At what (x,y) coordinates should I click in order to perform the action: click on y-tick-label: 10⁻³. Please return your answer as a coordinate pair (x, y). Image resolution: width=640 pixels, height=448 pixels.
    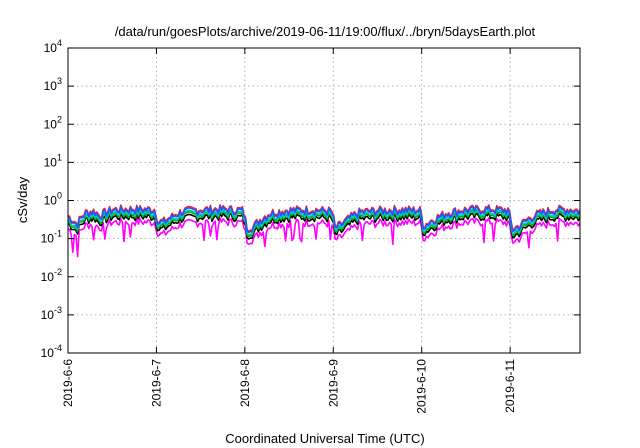
    Looking at the image, I should click on (51, 313).